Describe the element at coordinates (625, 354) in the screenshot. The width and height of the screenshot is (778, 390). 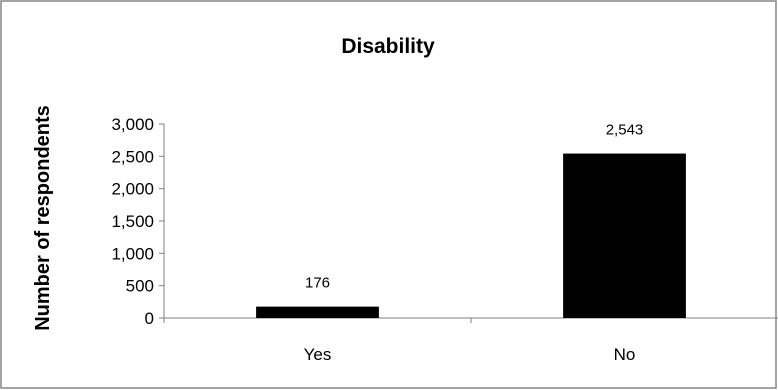
I see `category-label: No` at that location.